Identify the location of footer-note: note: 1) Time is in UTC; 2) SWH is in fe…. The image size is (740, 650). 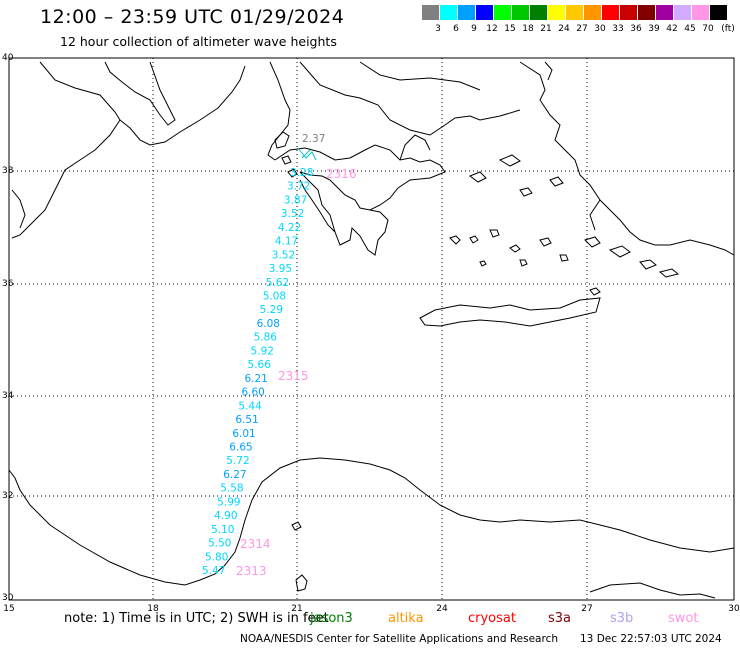
(196, 618).